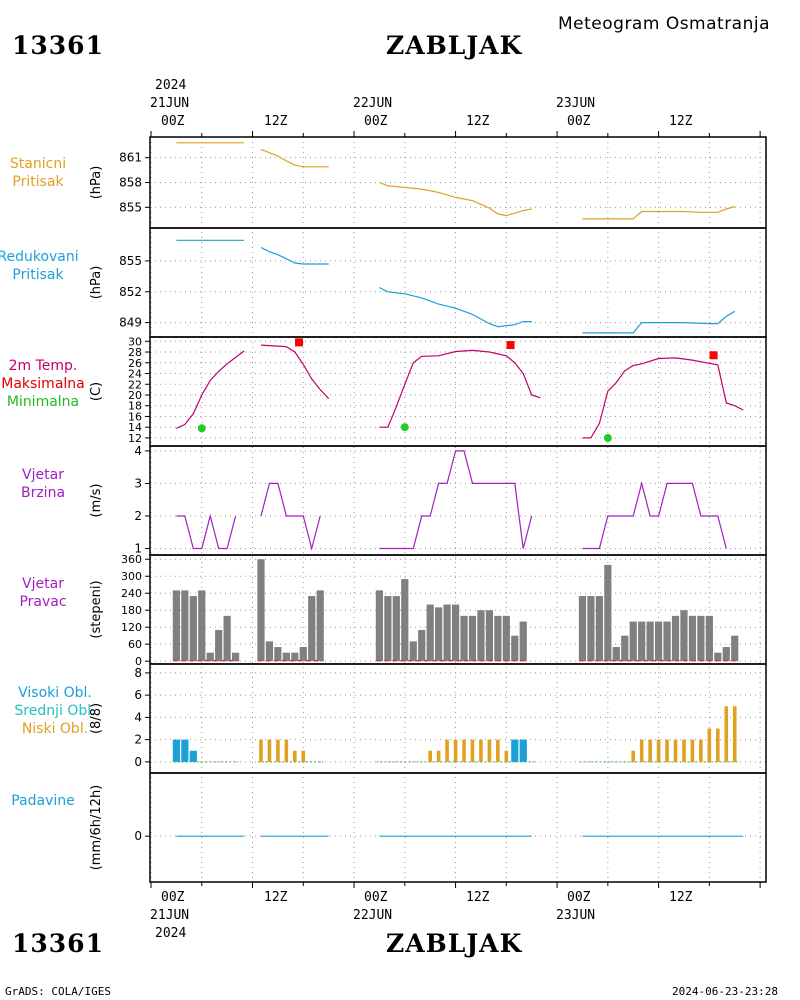 The image size is (800, 1000). I want to click on pressure-label-line2: Pritisak, so click(38, 182).